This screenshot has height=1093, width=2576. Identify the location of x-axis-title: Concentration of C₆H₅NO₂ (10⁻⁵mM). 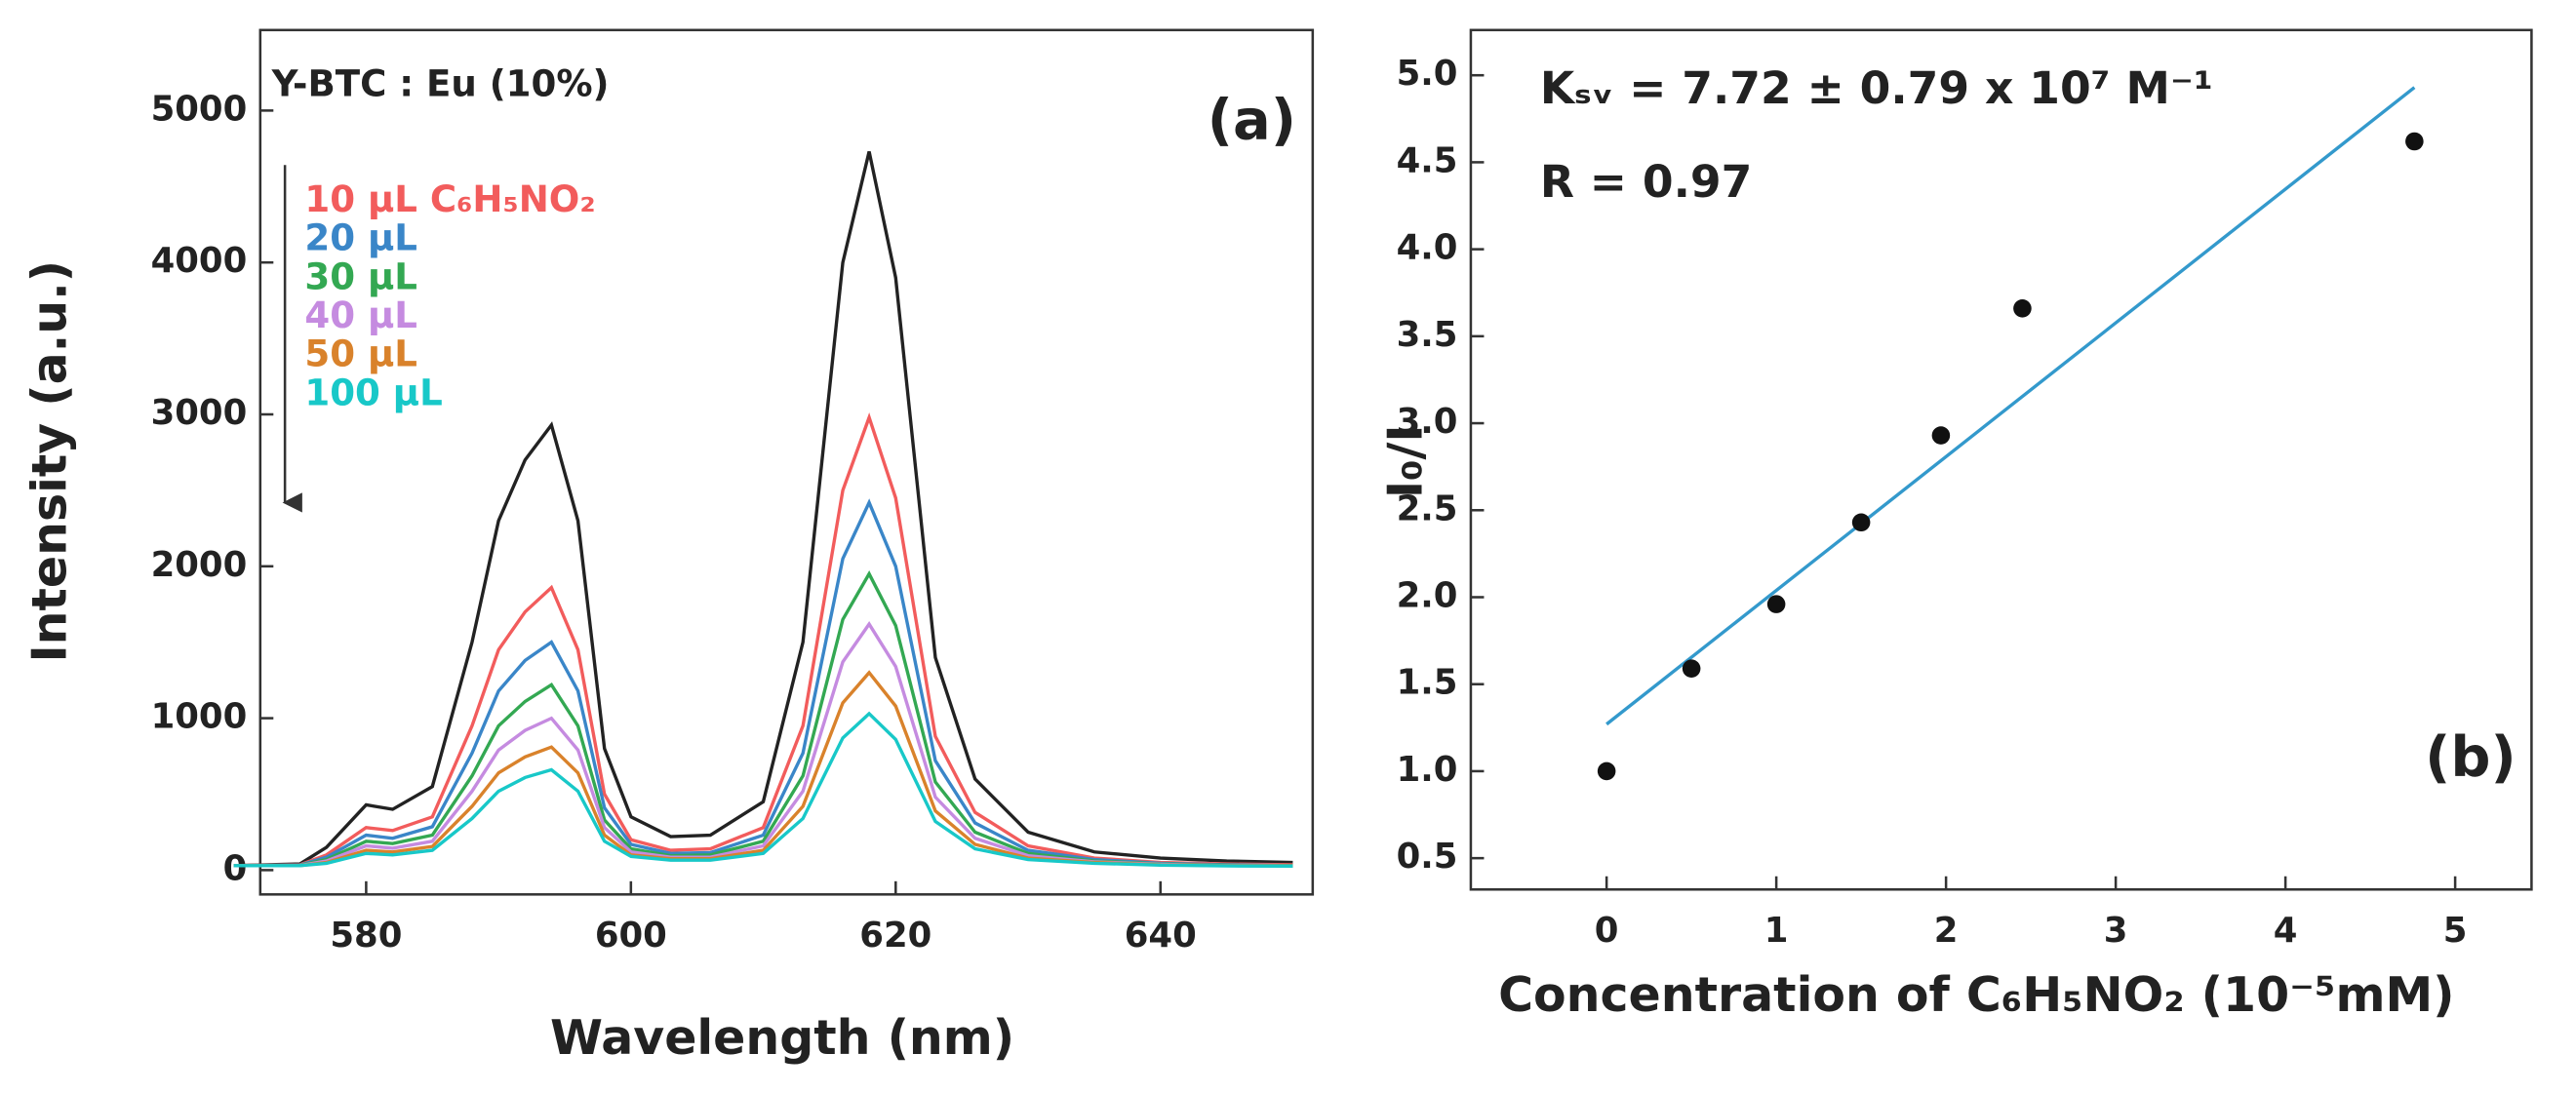
(1976, 995).